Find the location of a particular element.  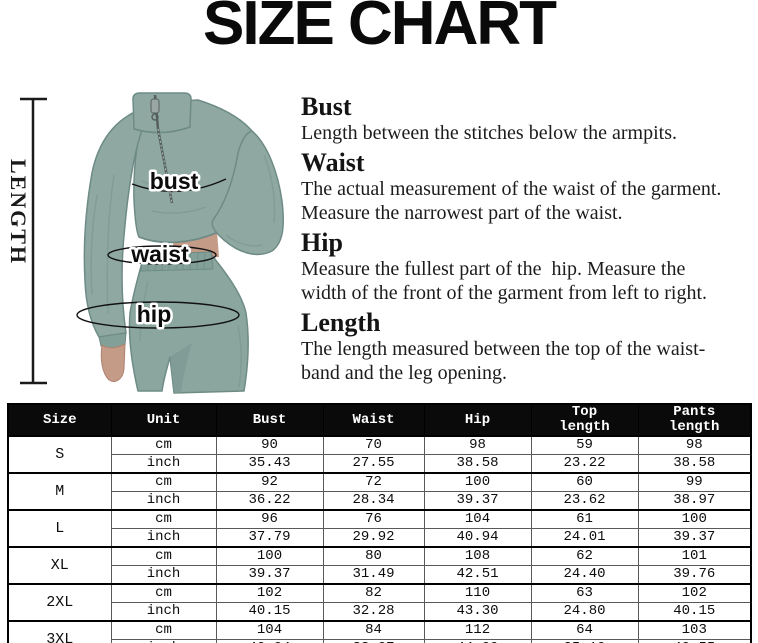

description-line: band and the leg opening. is located at coordinates (404, 373).